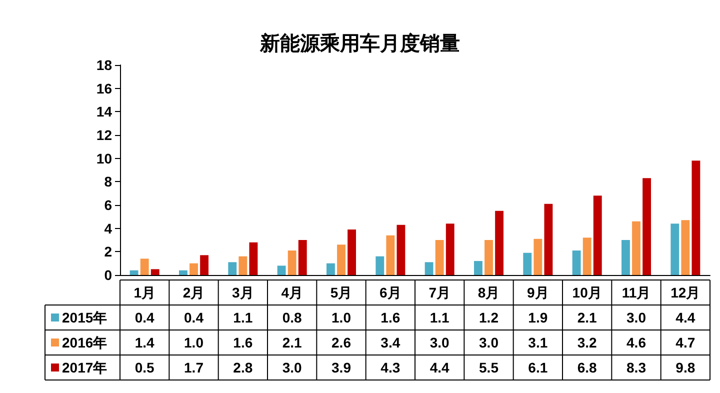 This screenshot has height=393, width=720. What do you see at coordinates (292, 318) in the screenshot?
I see `data-label: 0.8` at bounding box center [292, 318].